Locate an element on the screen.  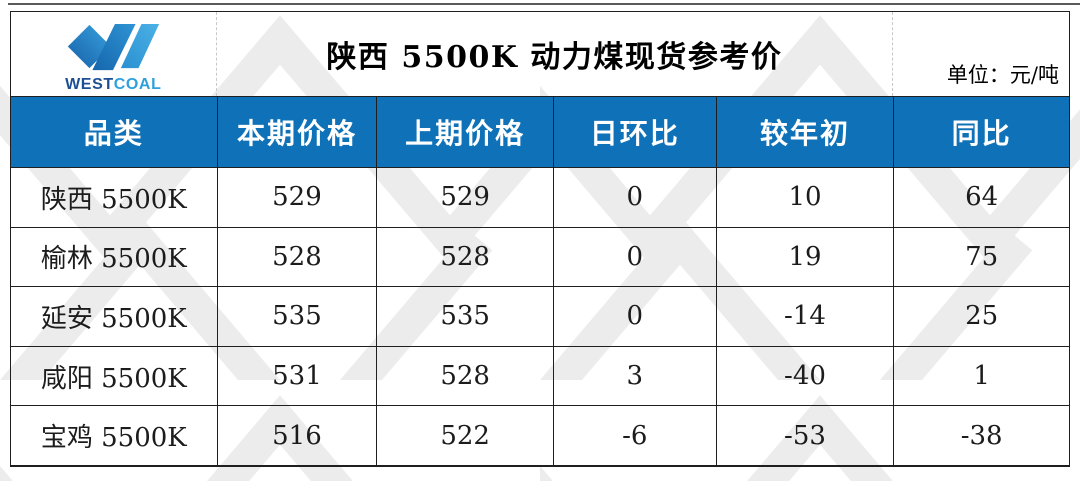
cell-current-price: 516 is located at coordinates (296, 435).